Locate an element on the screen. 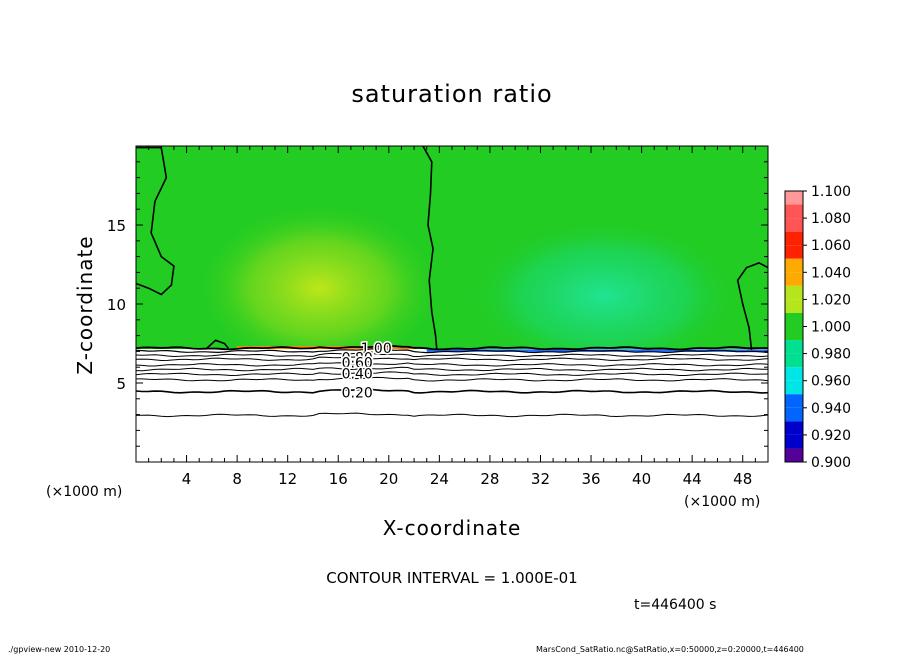  subsaturated-zone is located at coordinates (452, 405).